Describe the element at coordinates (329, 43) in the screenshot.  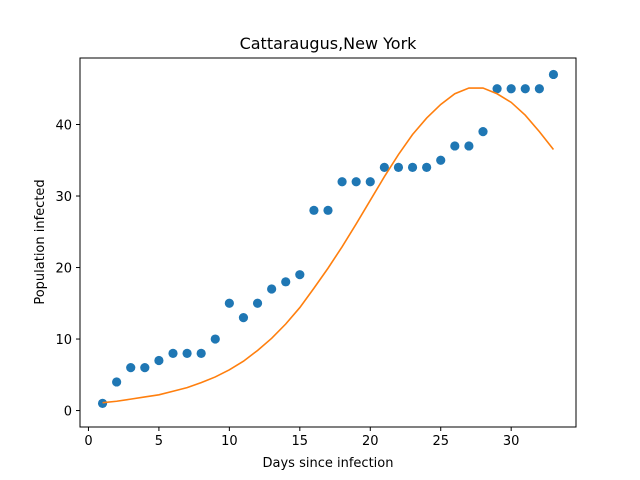
I see `chart-title: Cattaraugus,New York` at that location.